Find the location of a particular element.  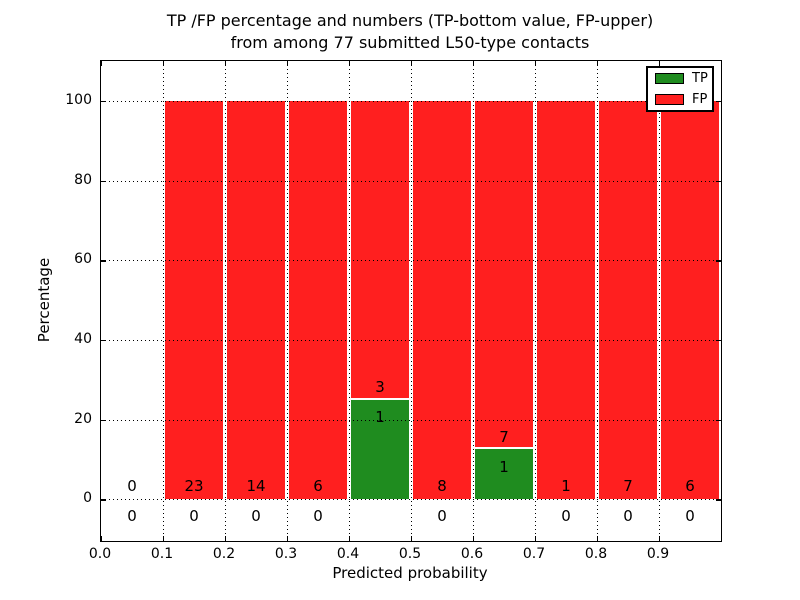

y-tick-label: 20 is located at coordinates (83, 418).